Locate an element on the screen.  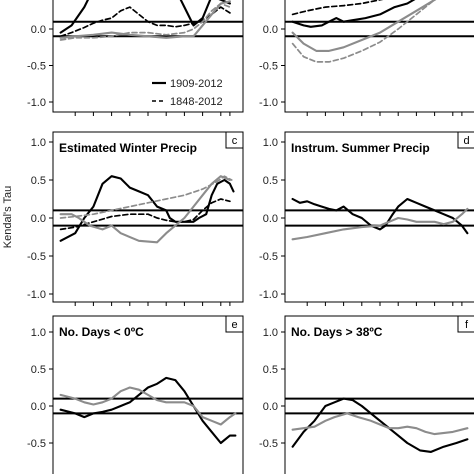
series-group-a is located at coordinates (145, 20).